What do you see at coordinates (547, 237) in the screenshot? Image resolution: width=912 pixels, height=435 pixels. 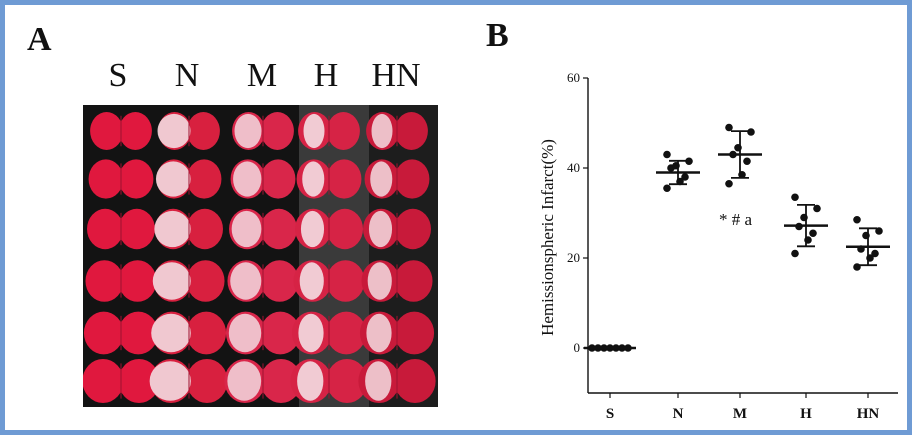 I see `y-axis-label: Hemissionspheric Infarct(%)` at bounding box center [547, 237].